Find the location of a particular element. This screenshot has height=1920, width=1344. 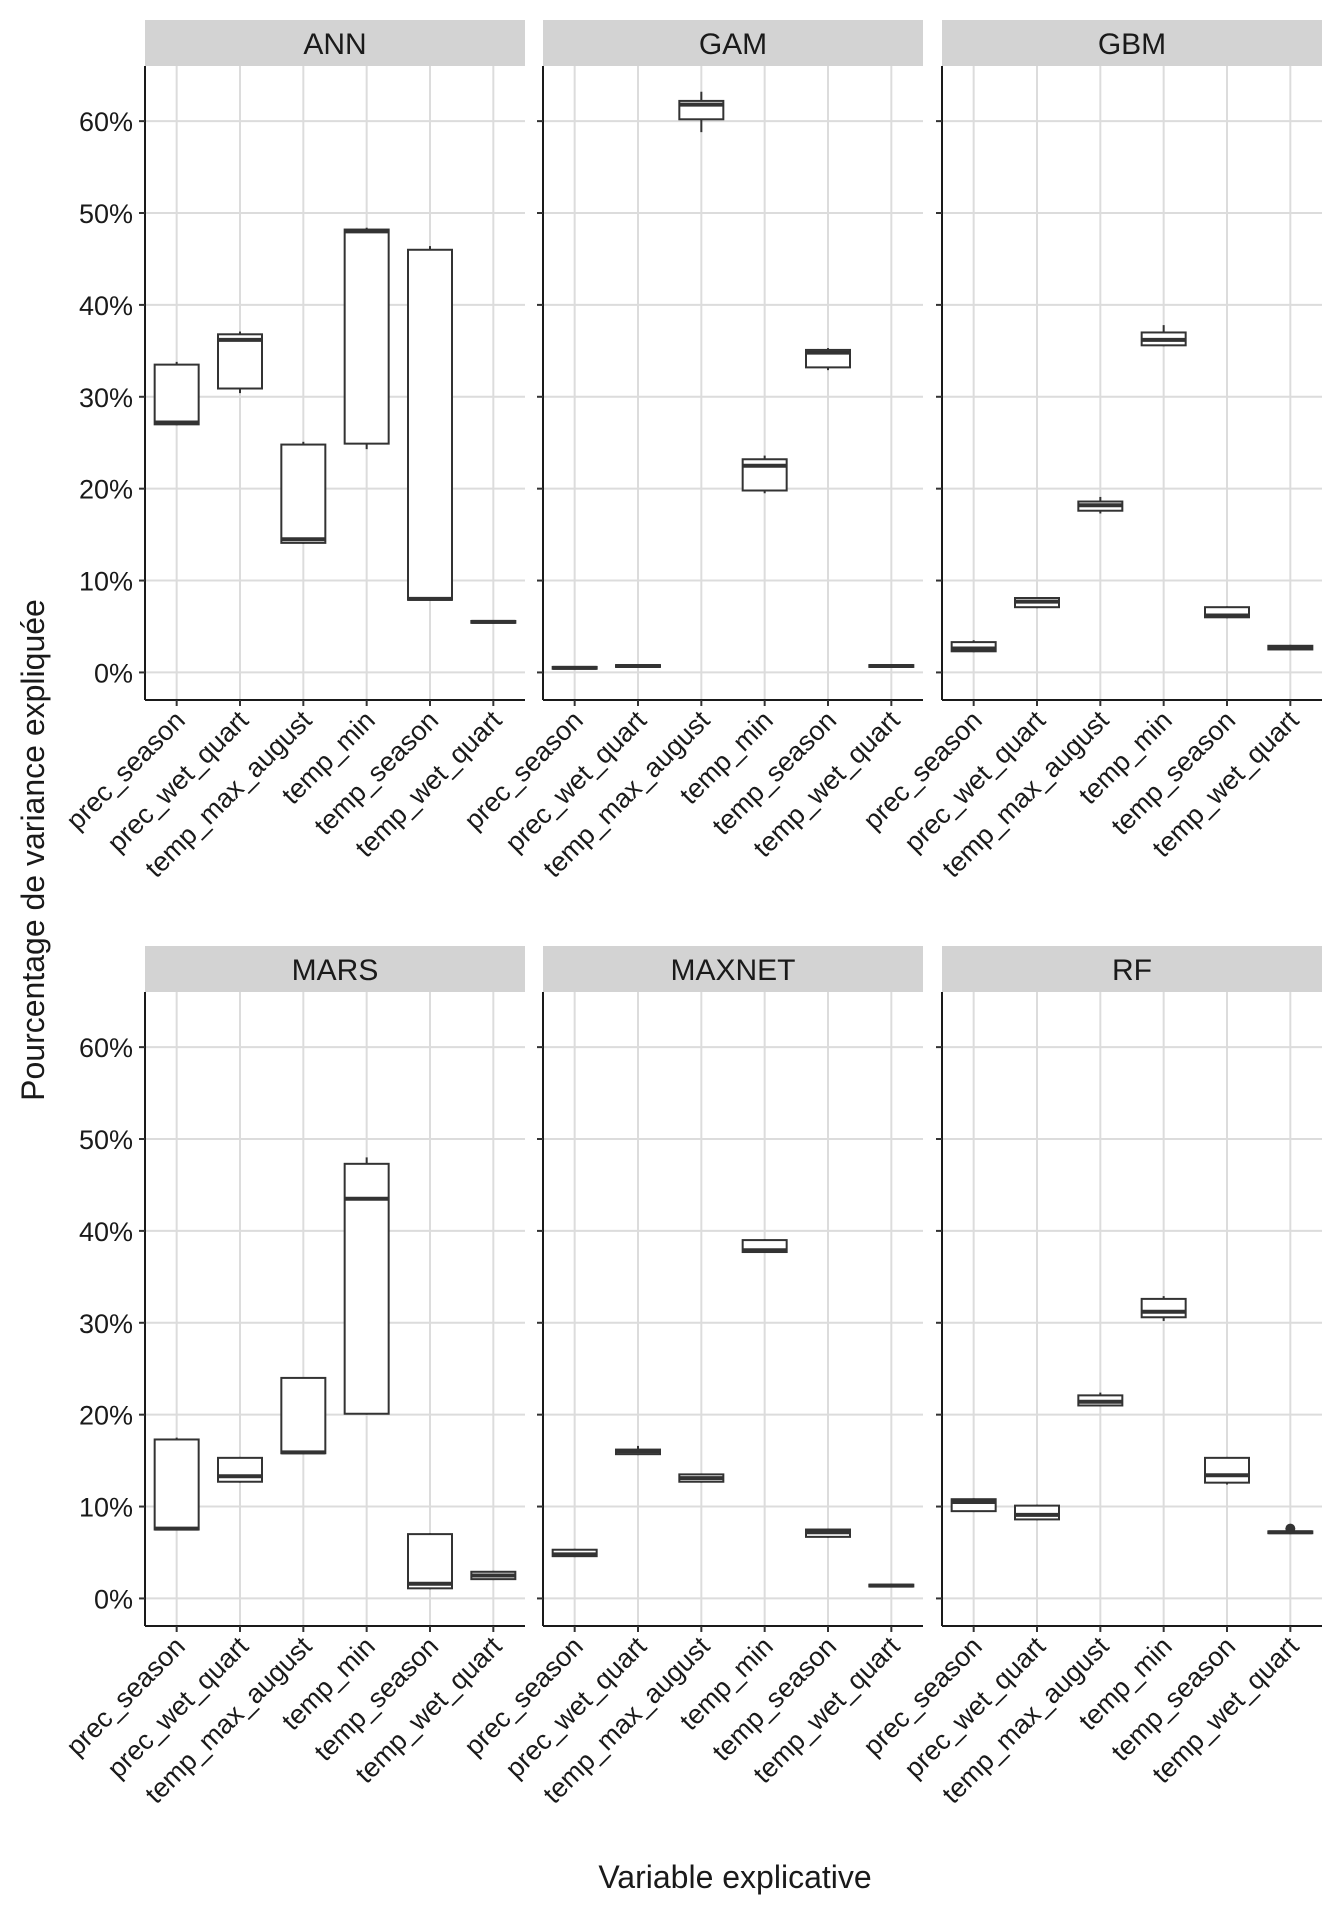

panel-title: MARS is located at coordinates (335, 970).